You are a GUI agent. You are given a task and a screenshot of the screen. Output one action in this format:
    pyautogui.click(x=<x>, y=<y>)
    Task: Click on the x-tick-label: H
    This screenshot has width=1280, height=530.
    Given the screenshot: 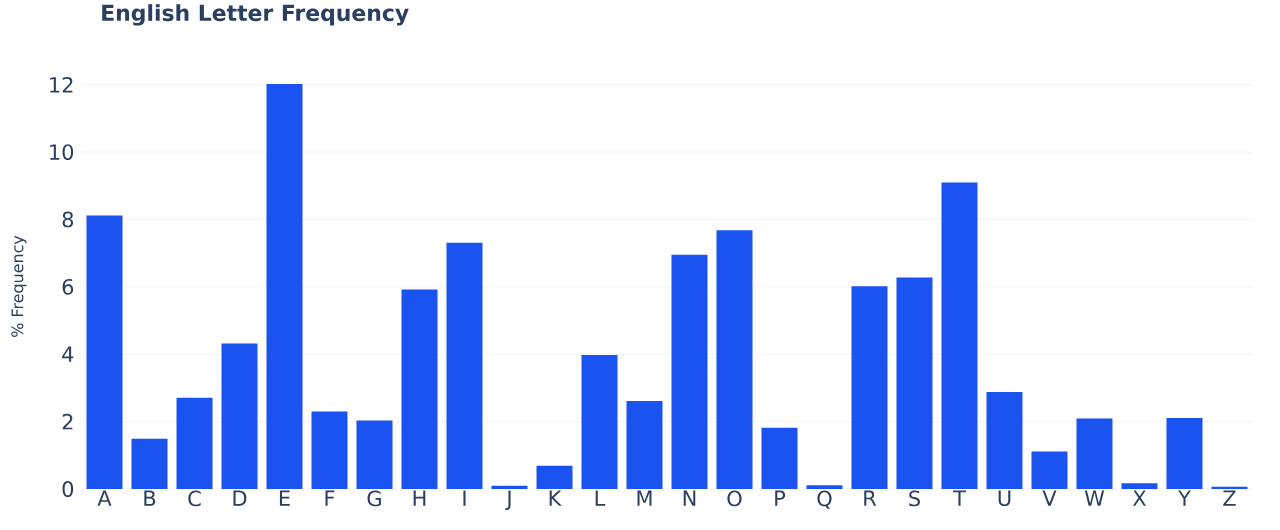 What is the action you would take?
    pyautogui.click(x=419, y=498)
    